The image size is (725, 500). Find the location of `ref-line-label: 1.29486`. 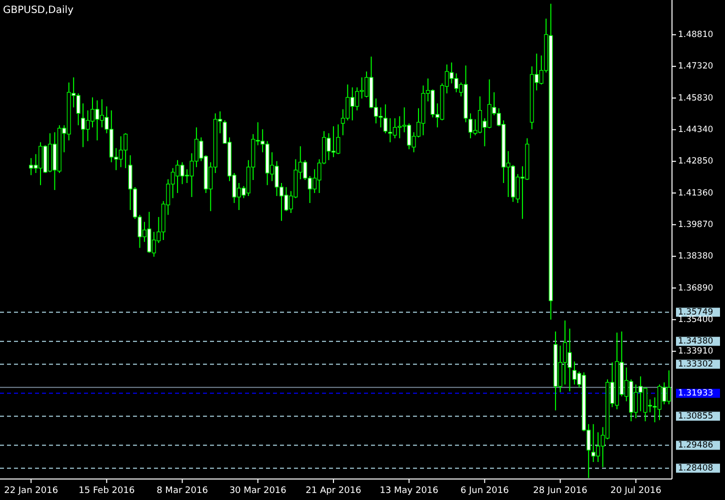

ref-line-label: 1.29486 is located at coordinates (696, 445).